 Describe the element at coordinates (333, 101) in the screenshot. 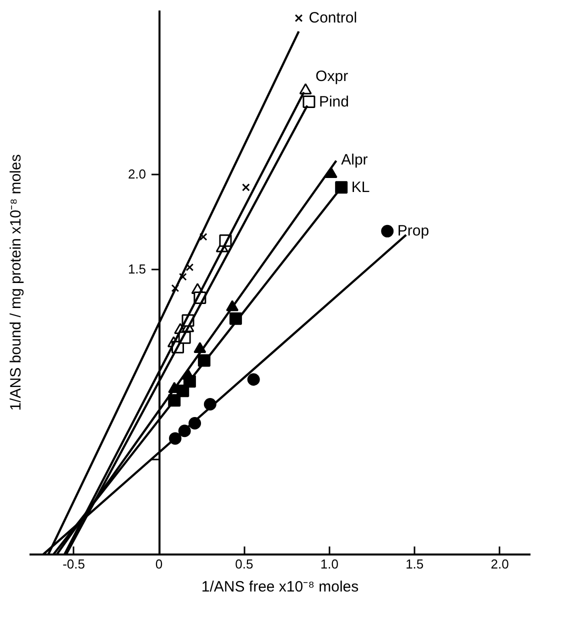

I see `series-label: Pind` at that location.